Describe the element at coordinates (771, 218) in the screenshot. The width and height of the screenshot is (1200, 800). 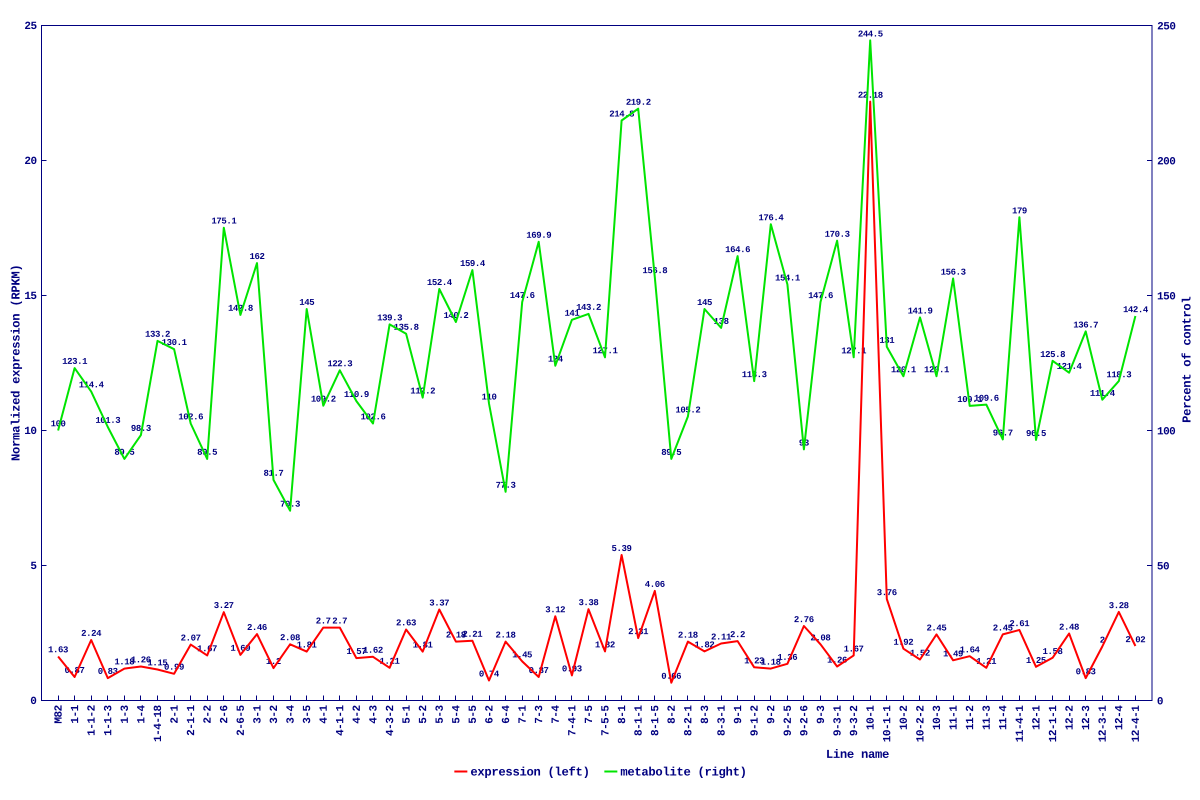
I see `svg-text: 176.4` at that location.